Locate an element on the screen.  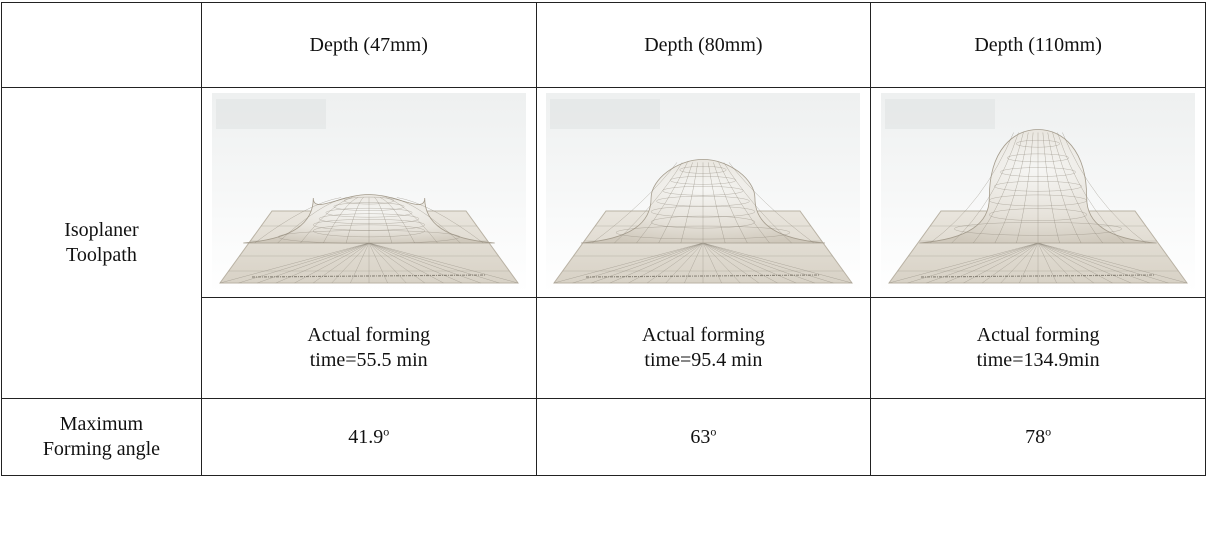
row-label-toolpath-line1: Isoplaner is located at coordinates (101, 230).